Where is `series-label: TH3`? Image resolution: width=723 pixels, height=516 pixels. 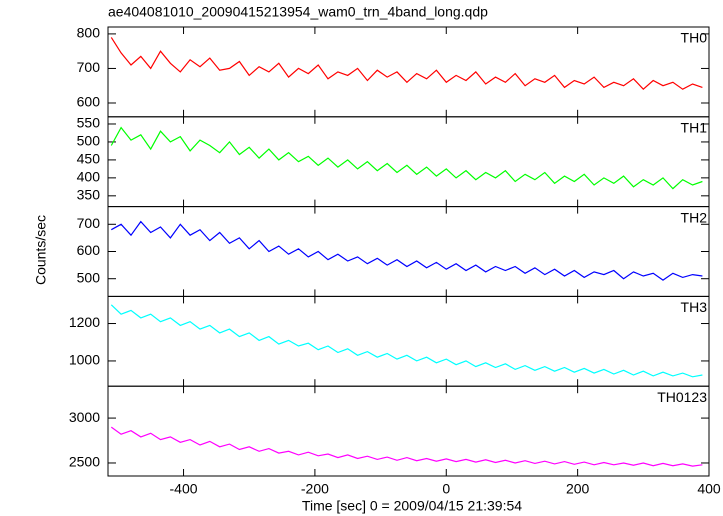
series-label: TH3 is located at coordinates (694, 307).